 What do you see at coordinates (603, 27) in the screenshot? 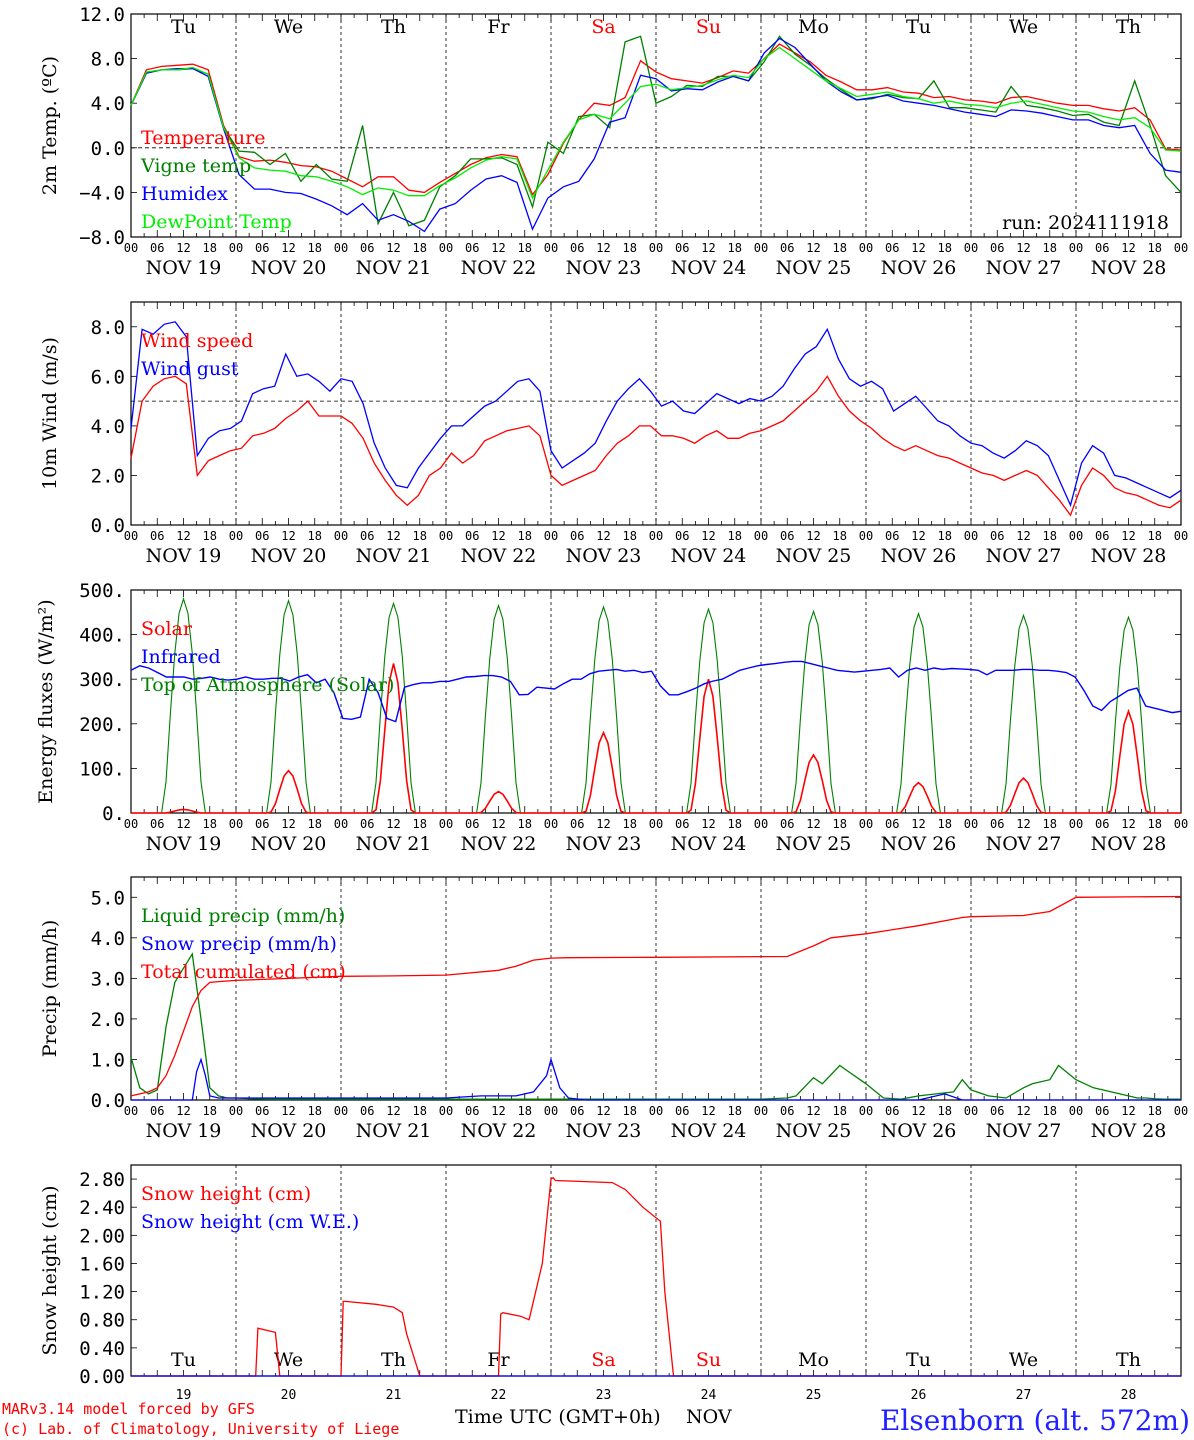
I see `weekday-label: Sa` at bounding box center [603, 27].